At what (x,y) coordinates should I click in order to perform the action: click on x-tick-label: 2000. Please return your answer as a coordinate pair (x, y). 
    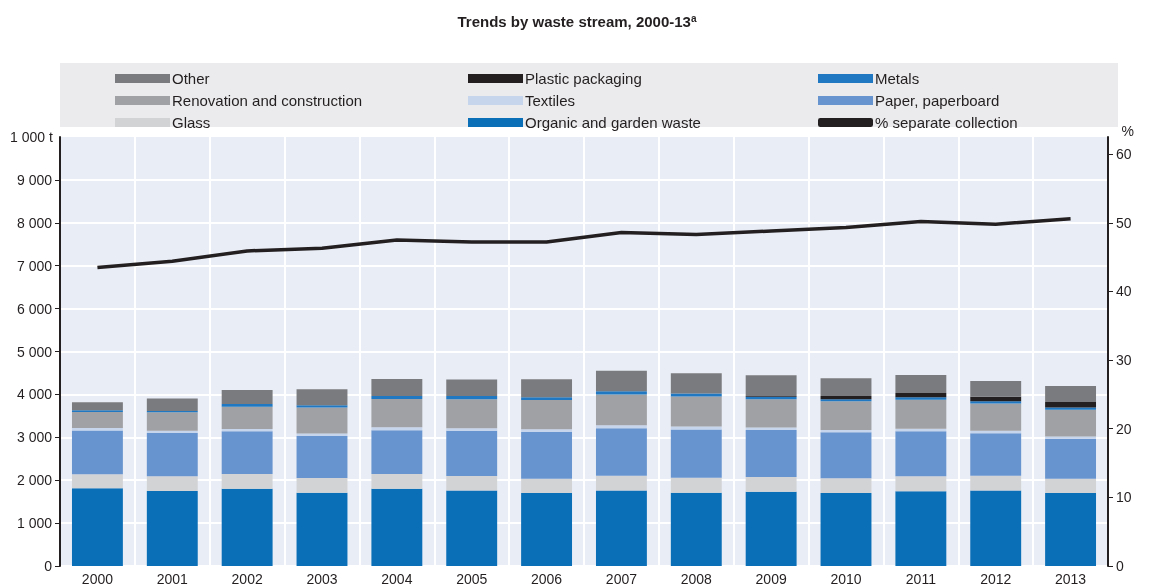
    Looking at the image, I should click on (97, 579).